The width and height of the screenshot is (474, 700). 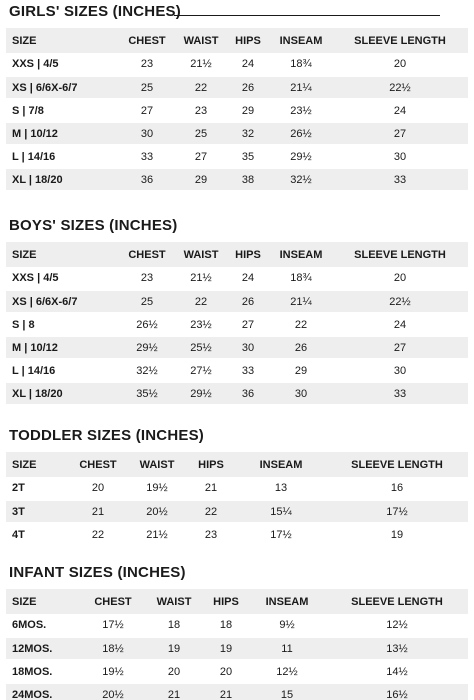 What do you see at coordinates (44, 649) in the screenshot?
I see `cell-size: 12MOS.` at bounding box center [44, 649].